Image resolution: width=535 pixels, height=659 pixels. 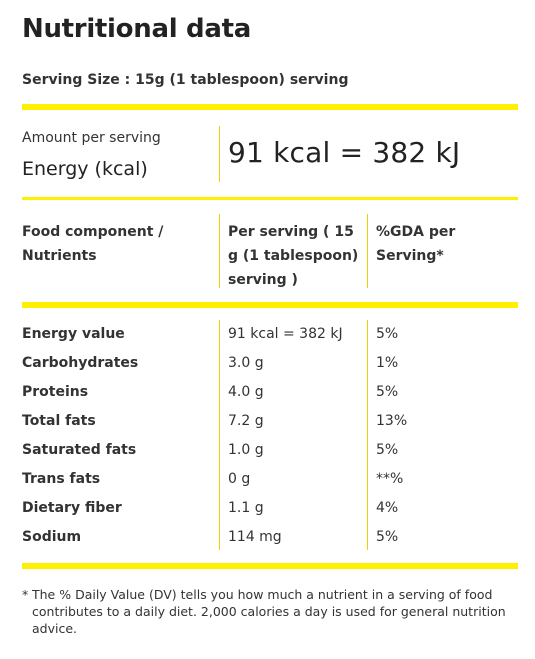 What do you see at coordinates (61, 479) in the screenshot?
I see `nutrient-name: Trans fats` at bounding box center [61, 479].